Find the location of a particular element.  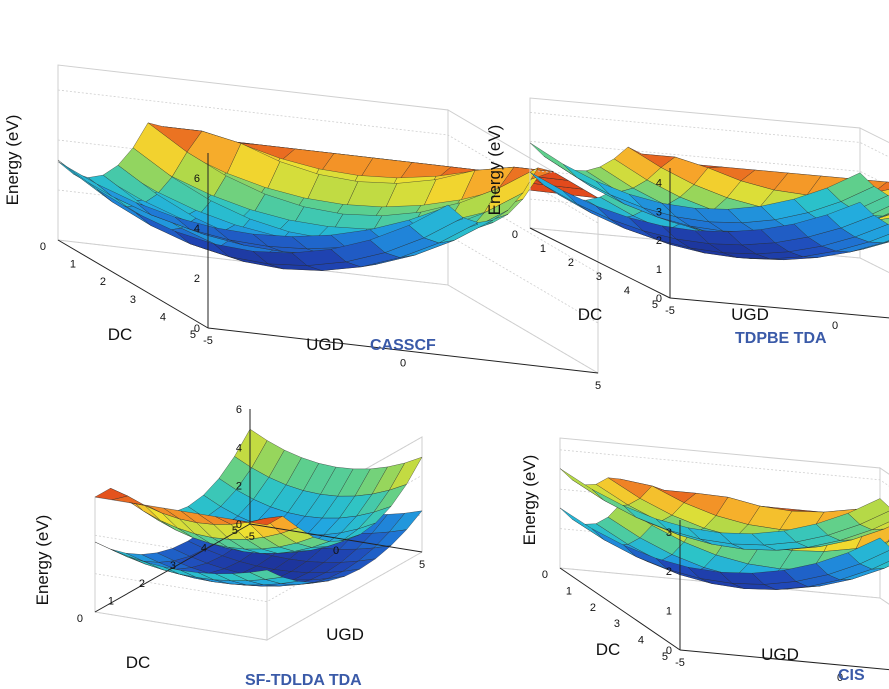

method-label: CIS is located at coordinates (851, 675).